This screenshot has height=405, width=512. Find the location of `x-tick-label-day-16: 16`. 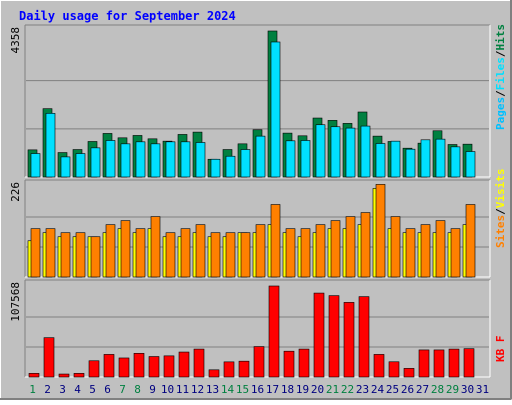

x-tick-label-day-16: 16 is located at coordinates (257, 389).